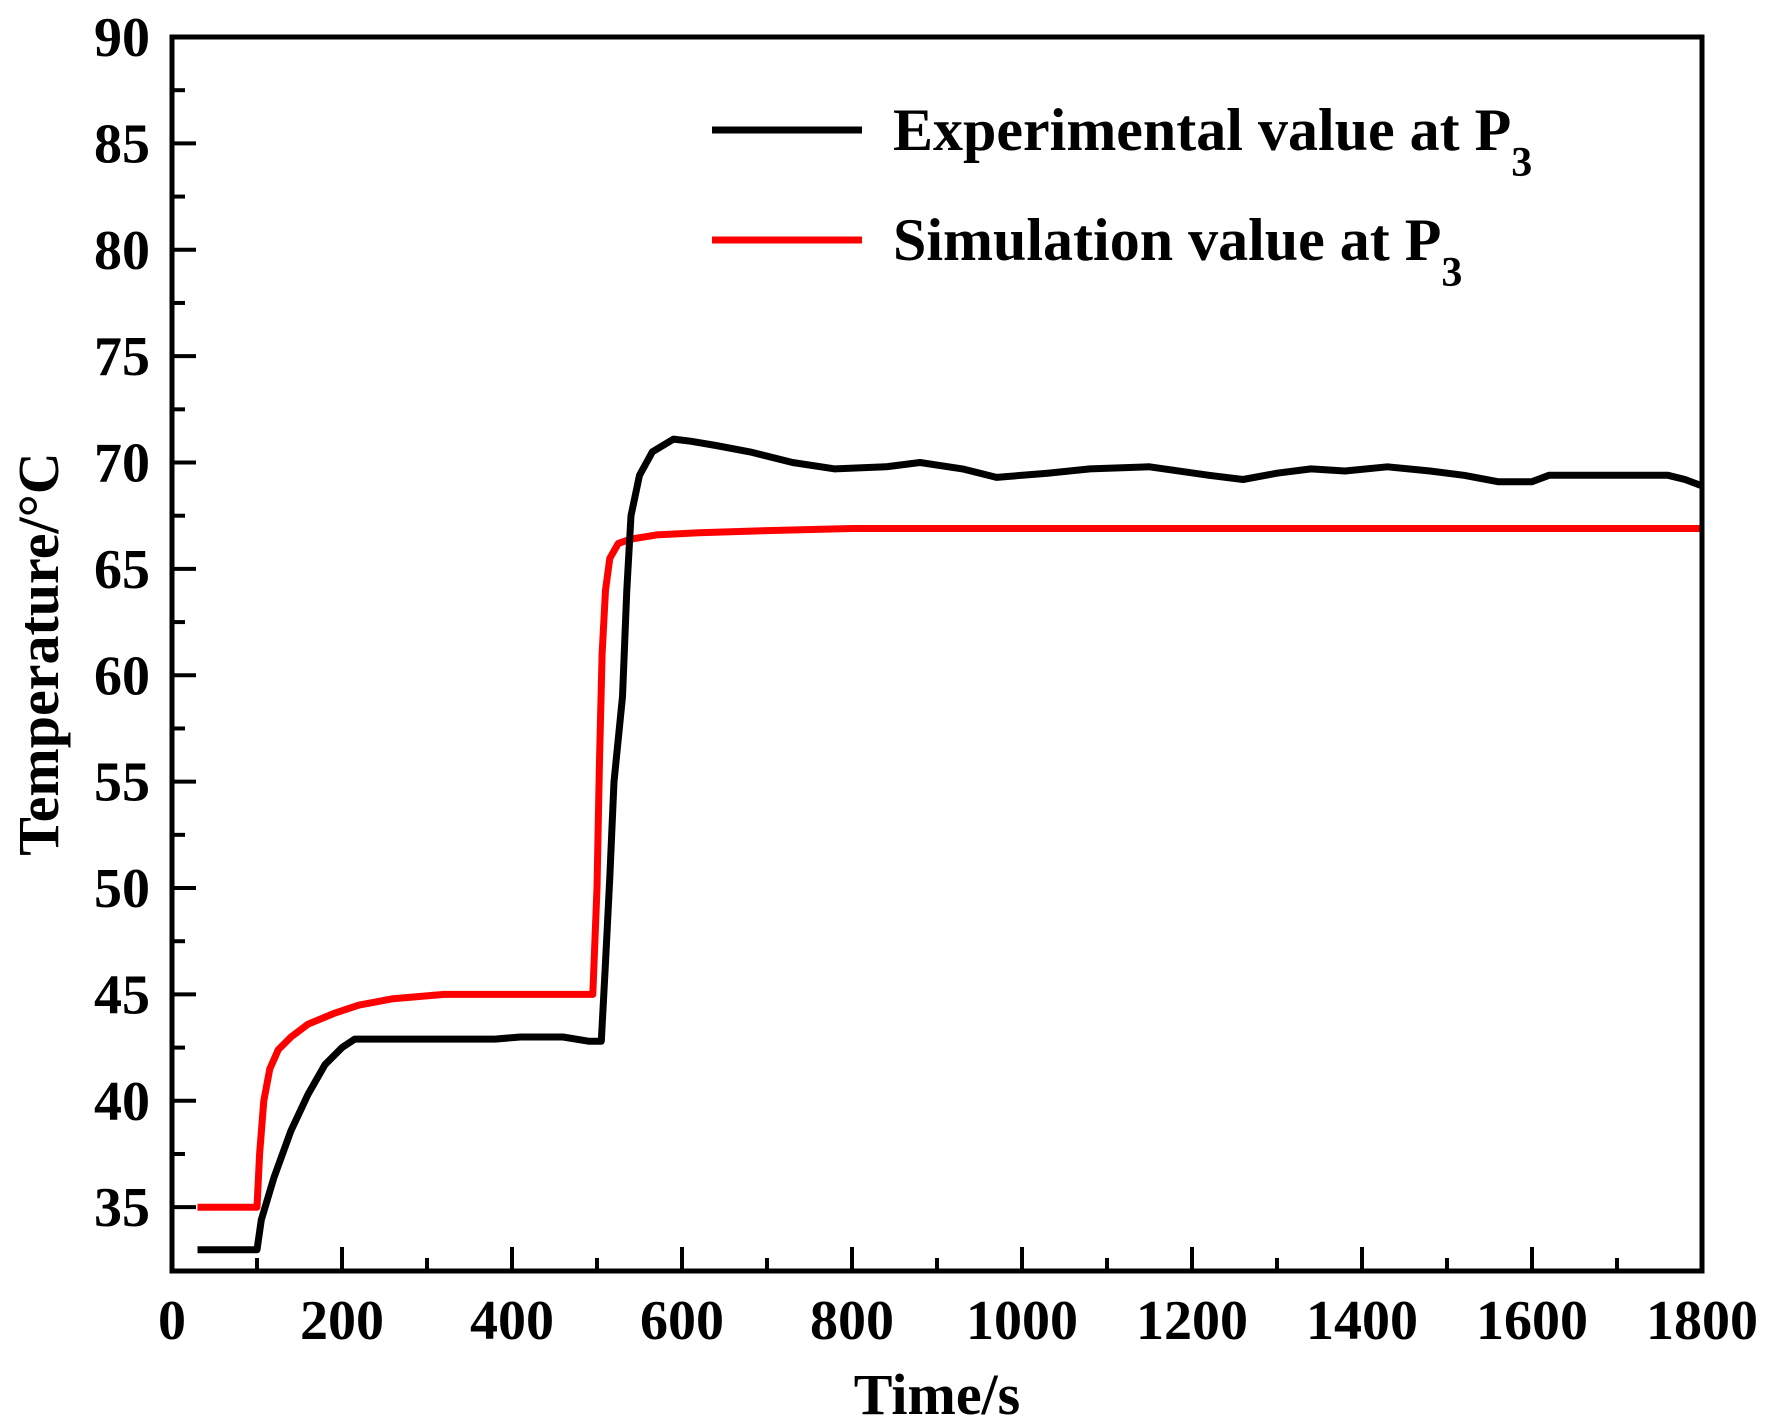 The width and height of the screenshot is (1771, 1419). I want to click on x-tick-label: 600, so click(682, 1321).